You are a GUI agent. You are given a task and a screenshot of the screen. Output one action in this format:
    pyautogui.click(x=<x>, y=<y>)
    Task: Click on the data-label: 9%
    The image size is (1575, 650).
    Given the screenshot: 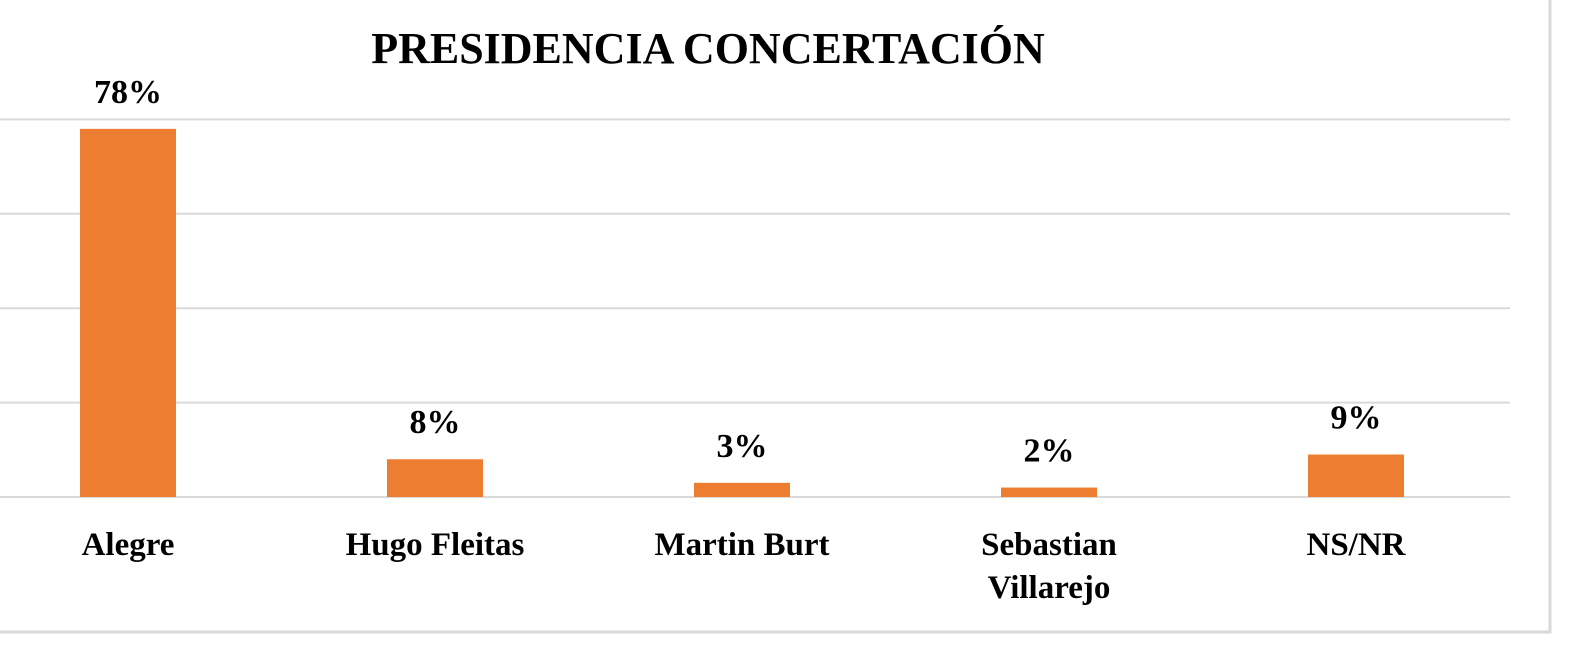 What is the action you would take?
    pyautogui.click(x=1356, y=418)
    